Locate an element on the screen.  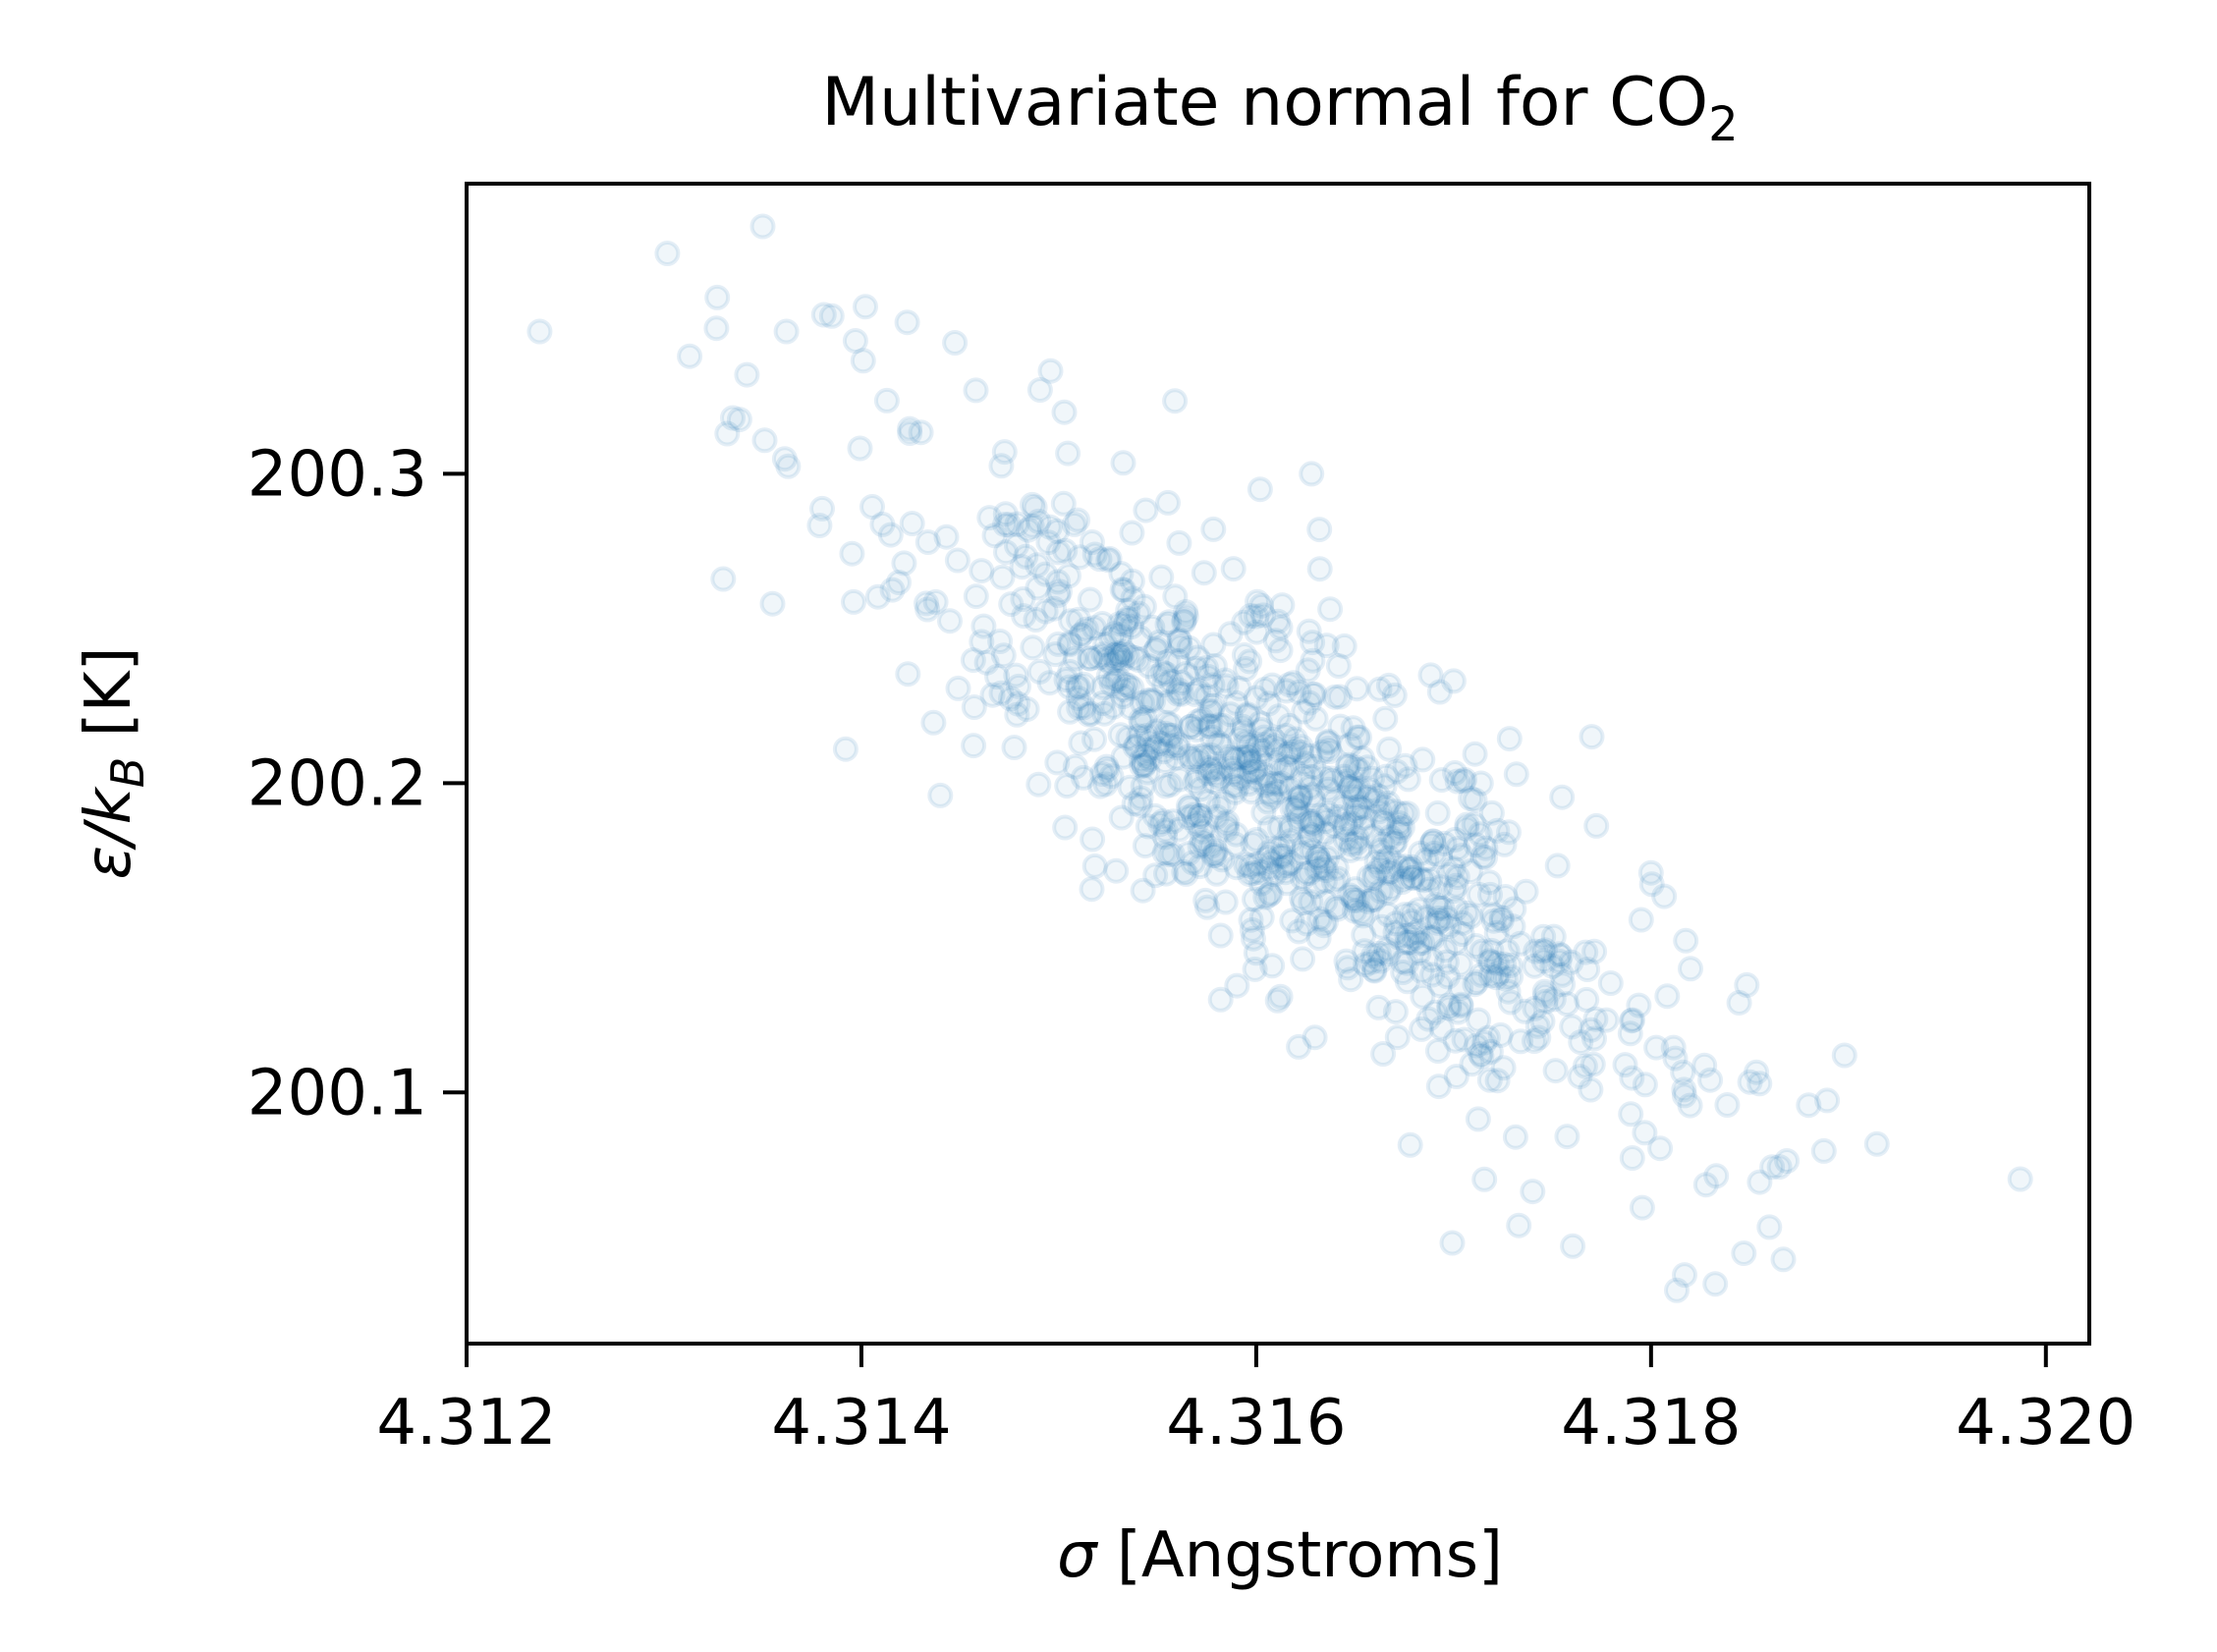
y-axis-label-text: [K] is located at coordinates (109, 701).